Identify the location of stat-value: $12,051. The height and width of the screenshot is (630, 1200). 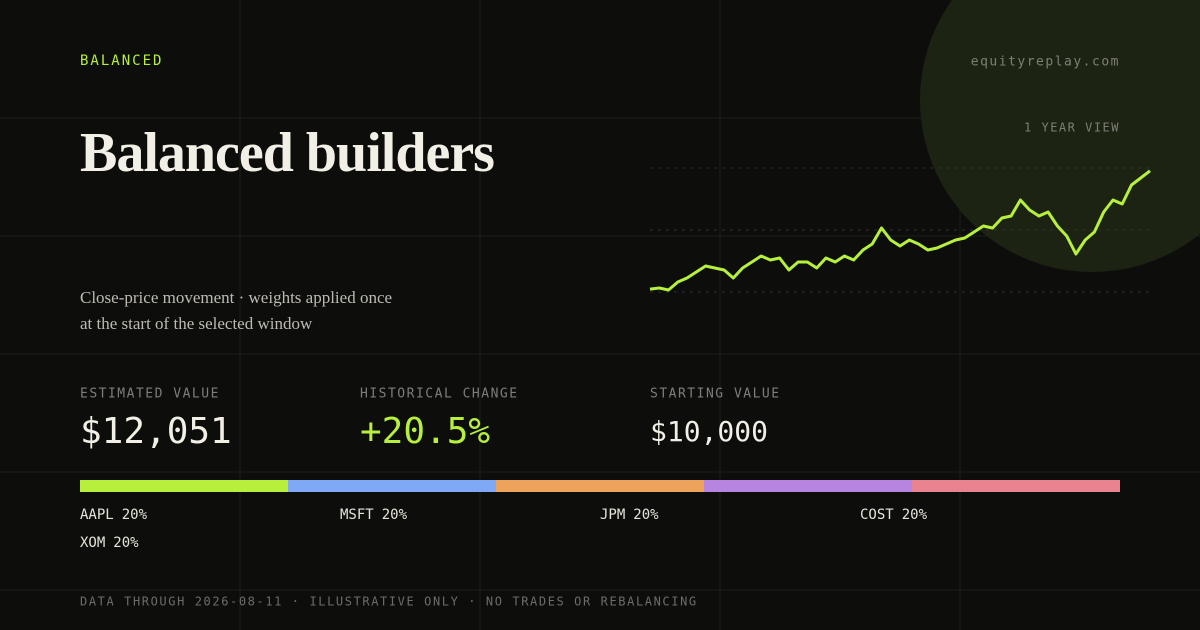
(156, 431).